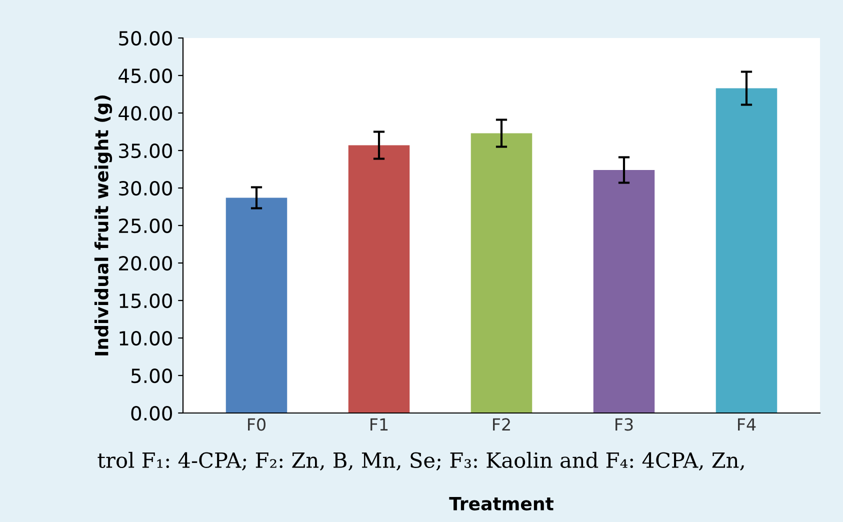 This screenshot has width=843, height=522. I want to click on x-tick-label: F3, so click(624, 424).